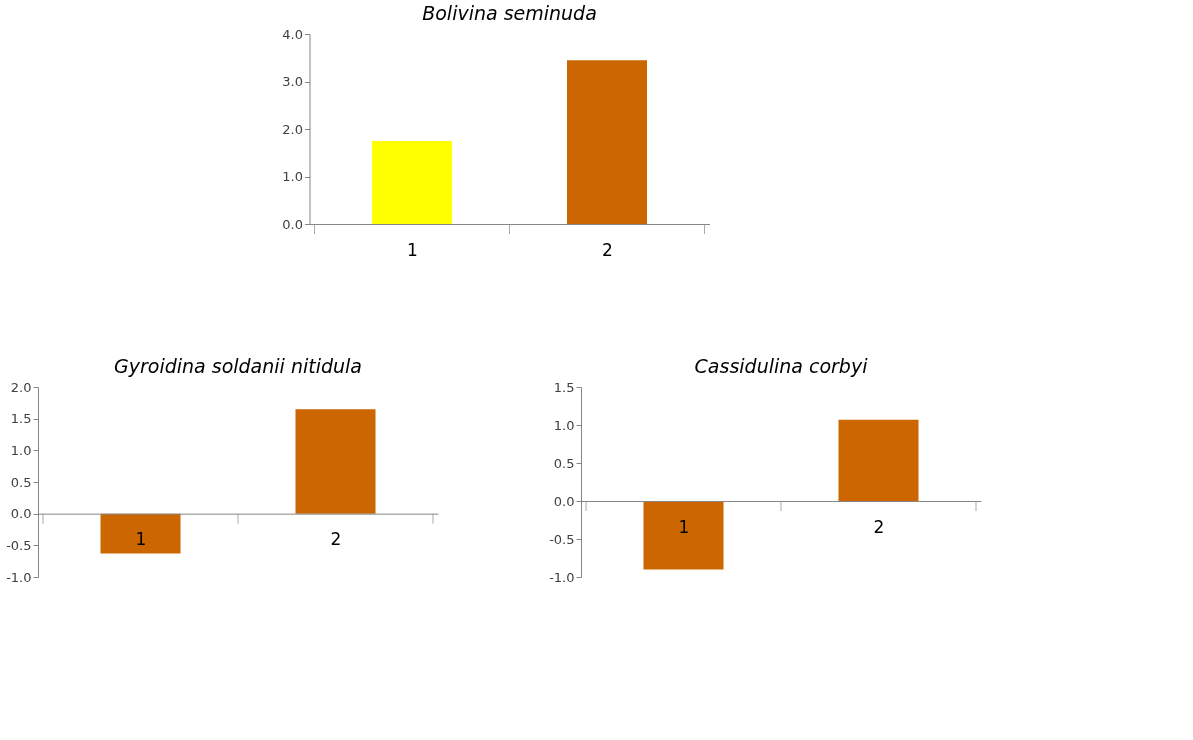  Describe the element at coordinates (509, 13) in the screenshot. I see `chart-title: Bolivina seminuda` at that location.